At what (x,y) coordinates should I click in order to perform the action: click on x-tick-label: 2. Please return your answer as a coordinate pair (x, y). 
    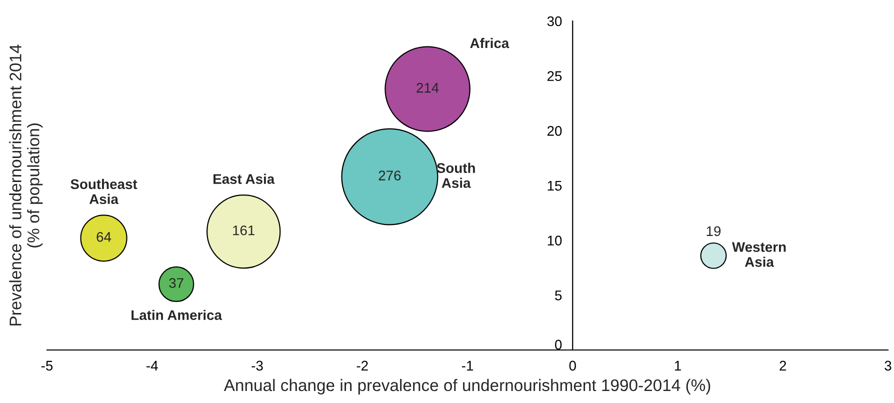
    Looking at the image, I should click on (783, 365).